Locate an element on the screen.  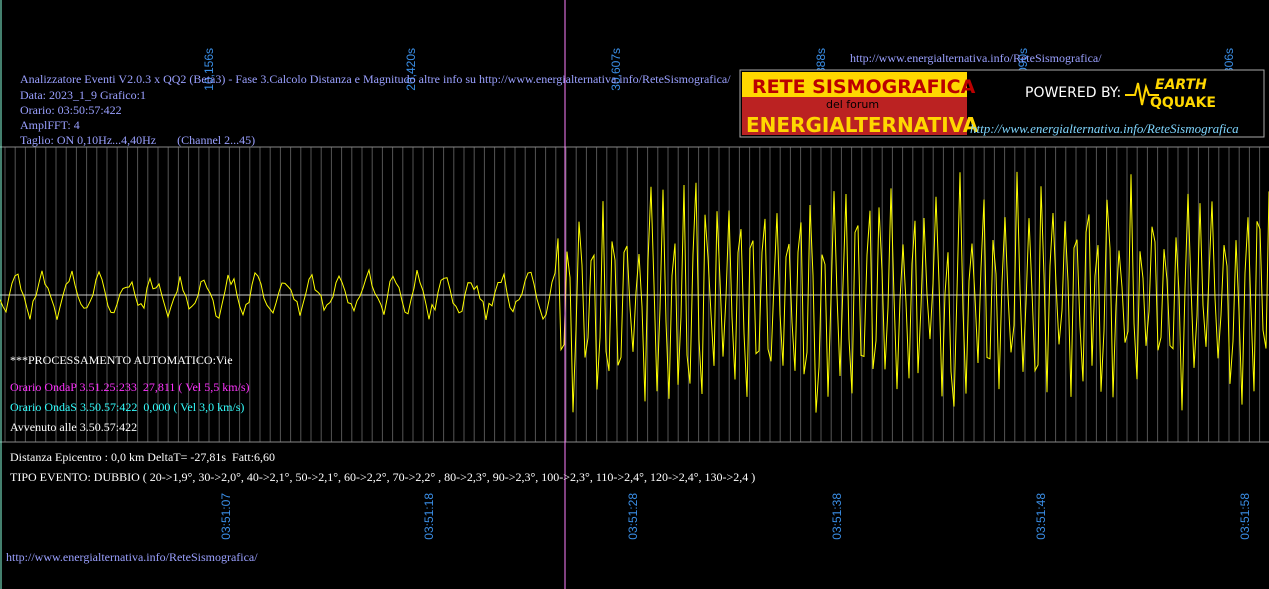
brand-quake: QQUAKE is located at coordinates (1183, 103).